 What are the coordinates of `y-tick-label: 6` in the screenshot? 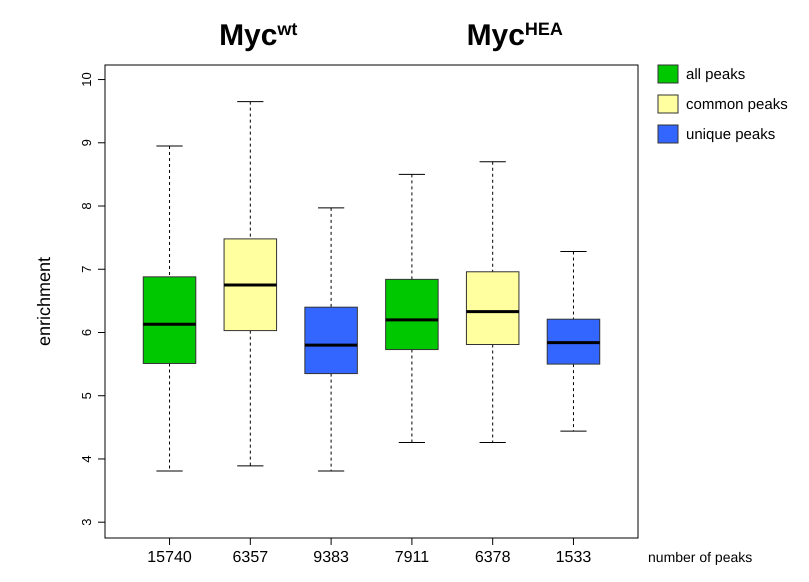 It's located at (86, 332).